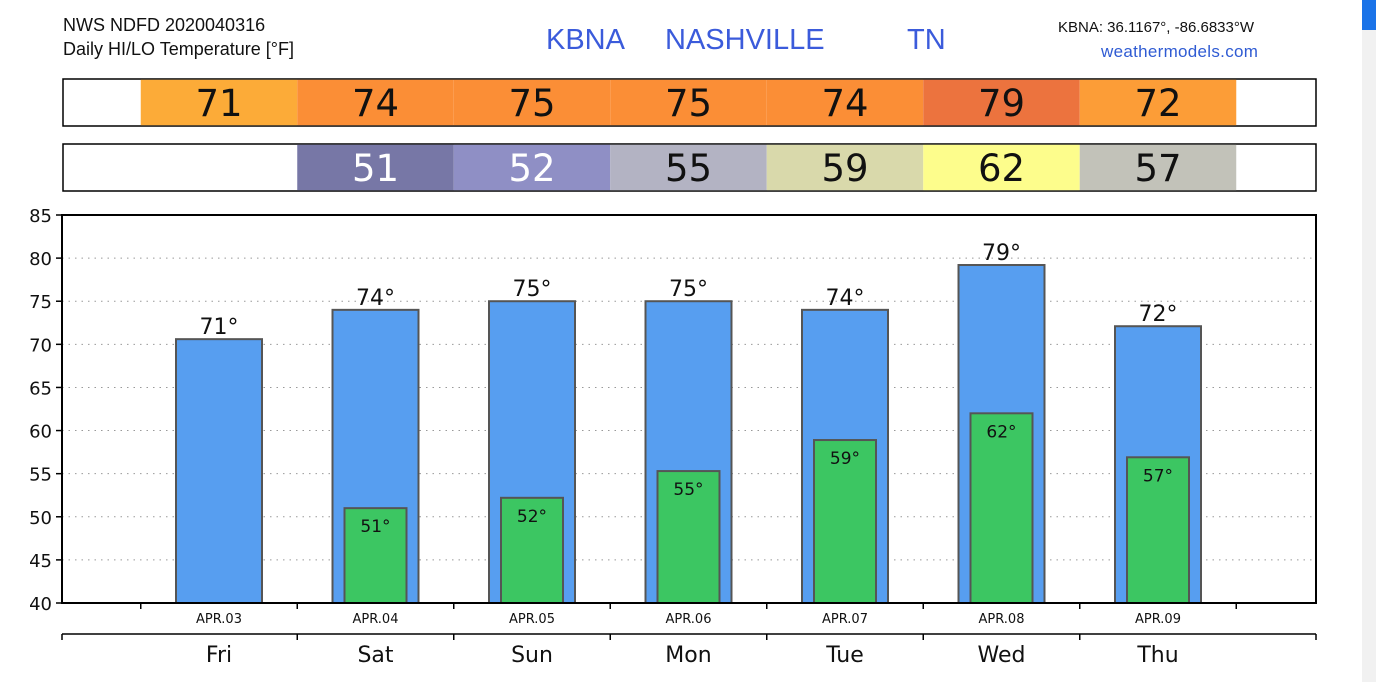 The image size is (1376, 682). I want to click on lo-strip-value: 57, so click(1157, 168).